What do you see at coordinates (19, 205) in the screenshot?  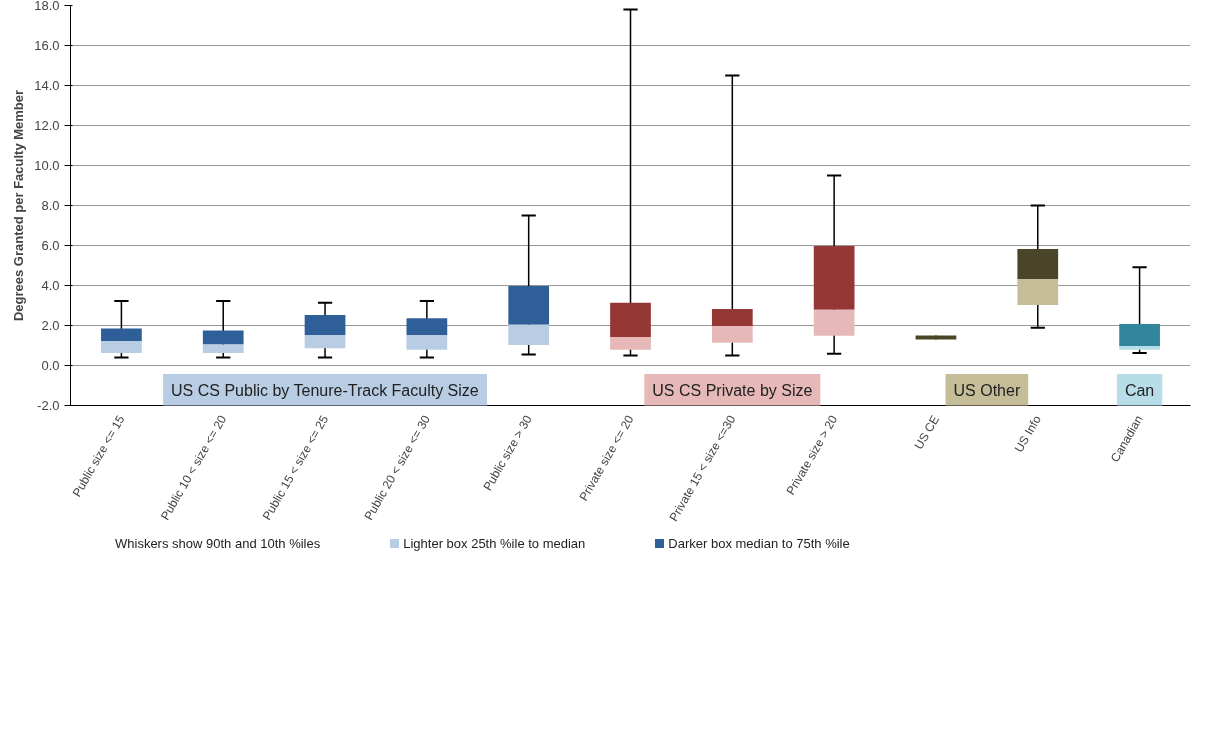 I see `y-axis-title: Degrees Granted per Faculty Member` at bounding box center [19, 205].